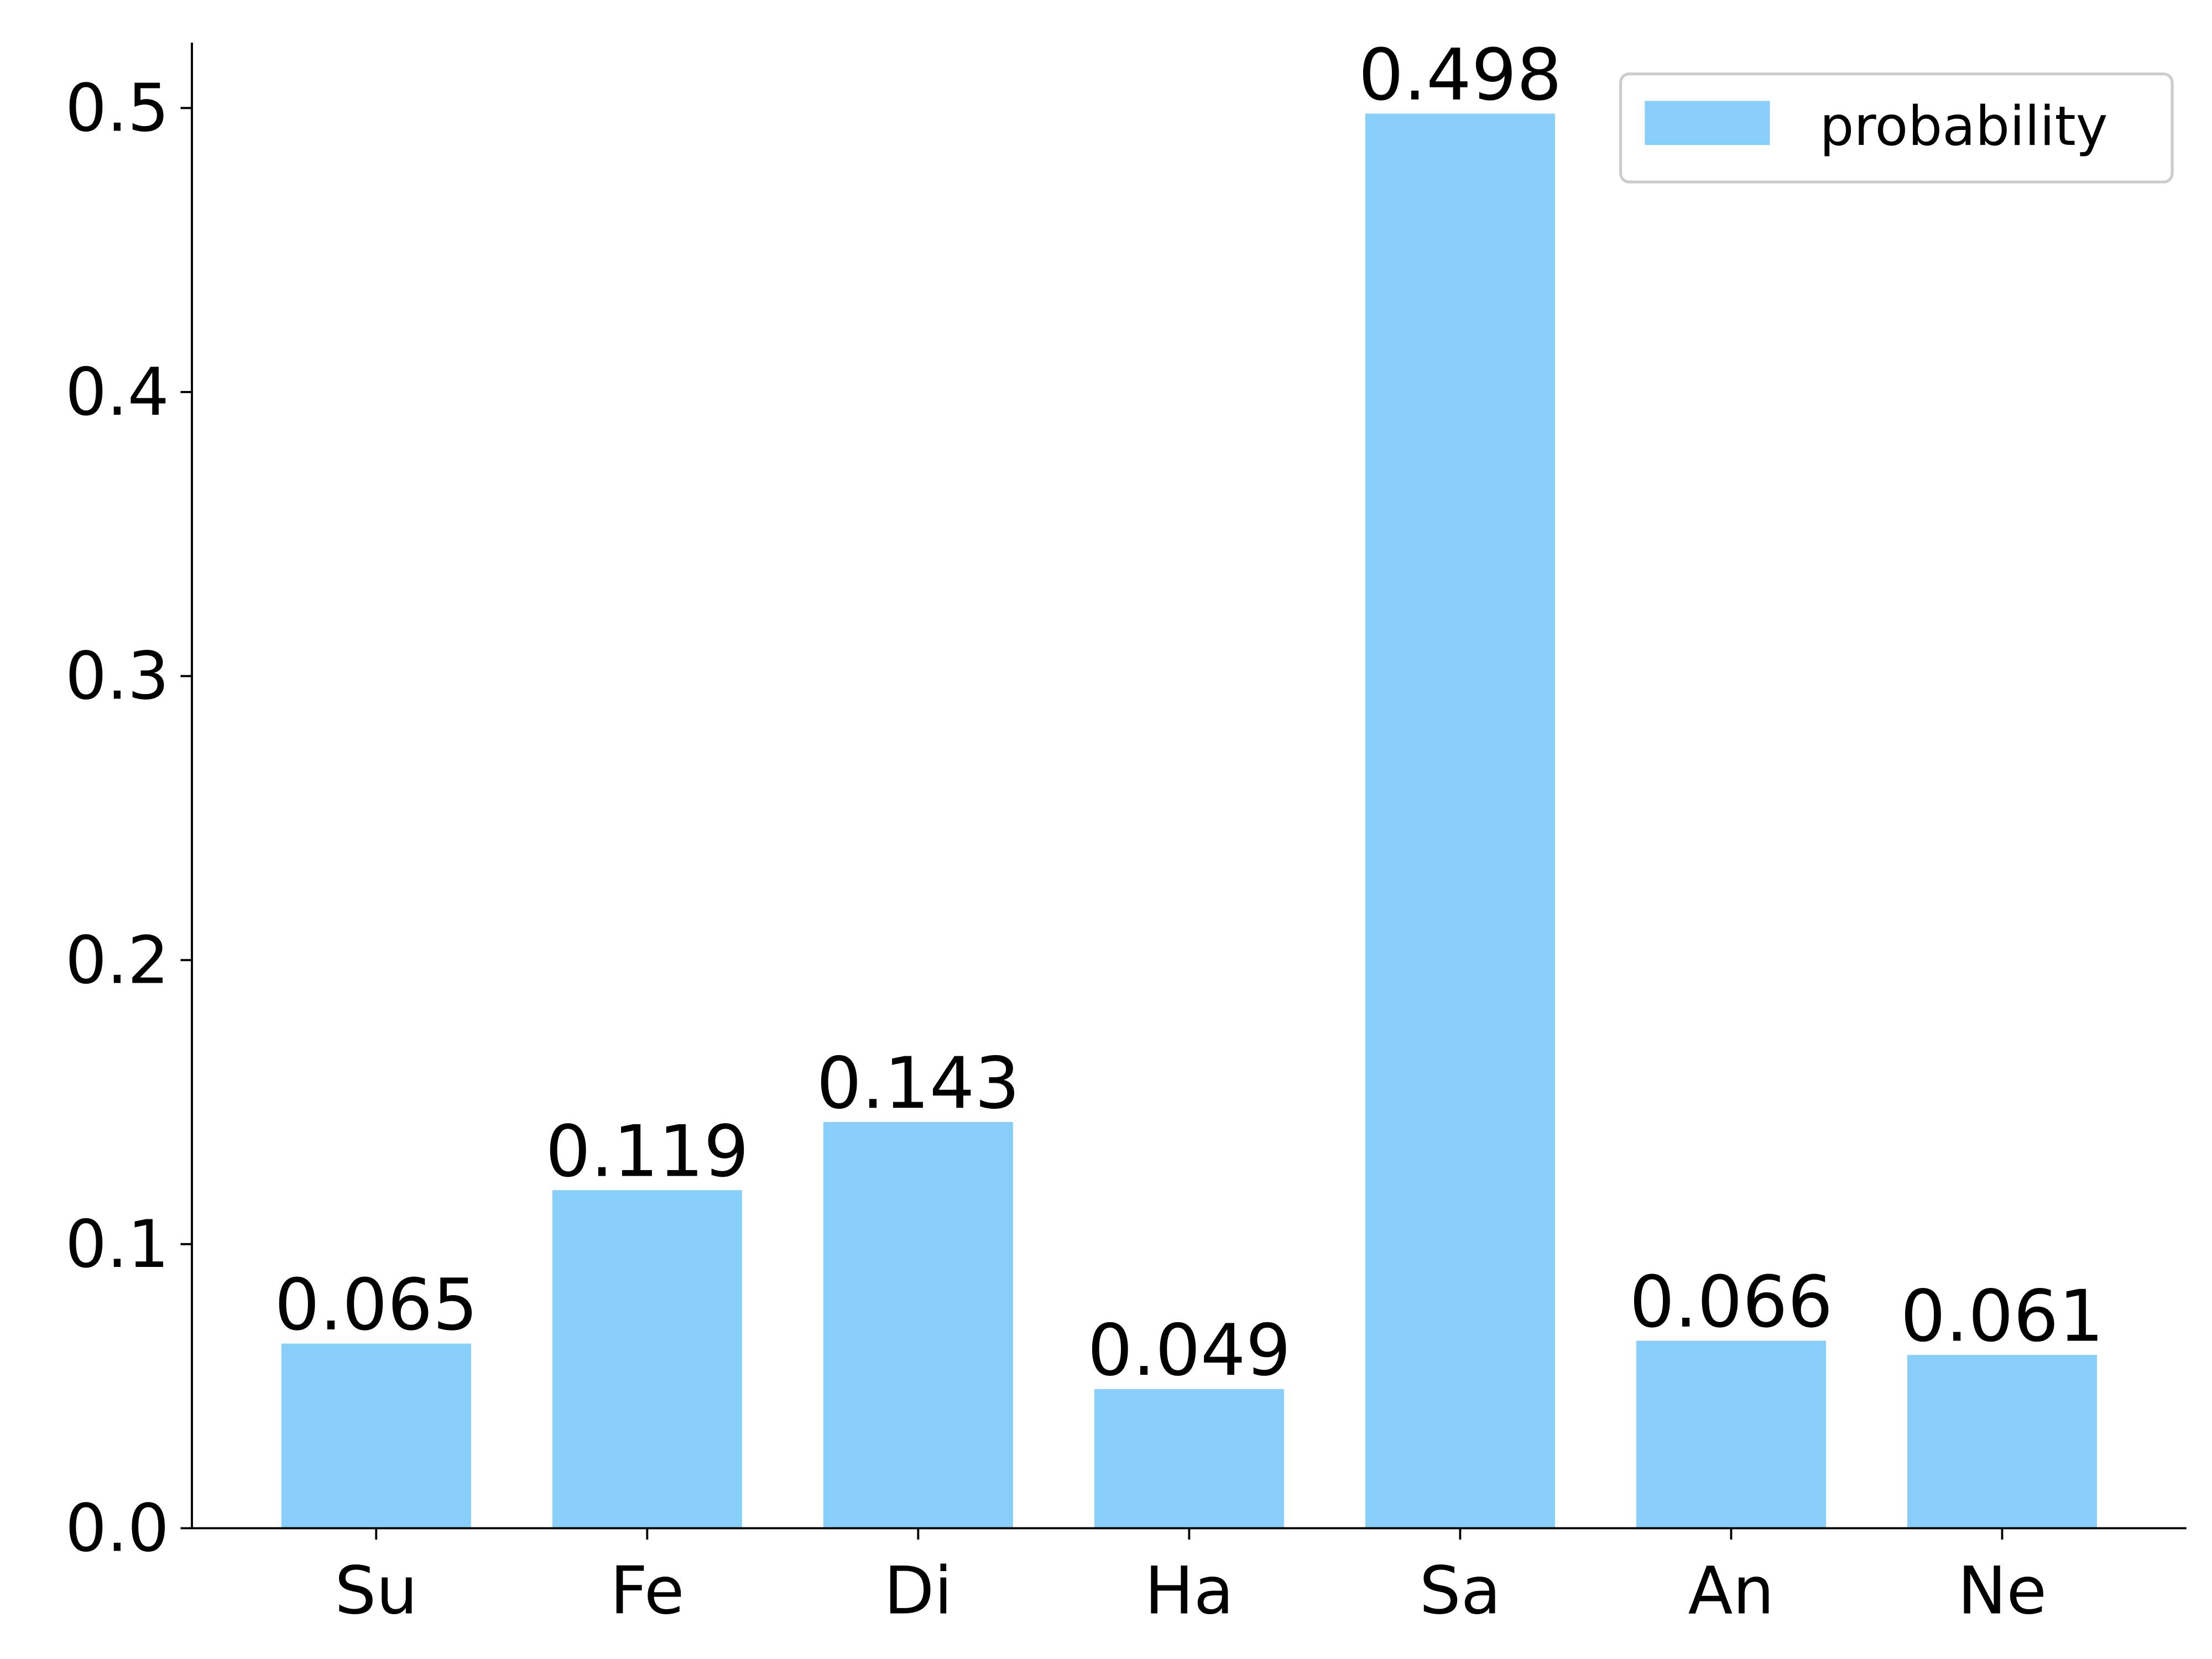  I want to click on y-tick-label: 0.1, so click(117, 1244).